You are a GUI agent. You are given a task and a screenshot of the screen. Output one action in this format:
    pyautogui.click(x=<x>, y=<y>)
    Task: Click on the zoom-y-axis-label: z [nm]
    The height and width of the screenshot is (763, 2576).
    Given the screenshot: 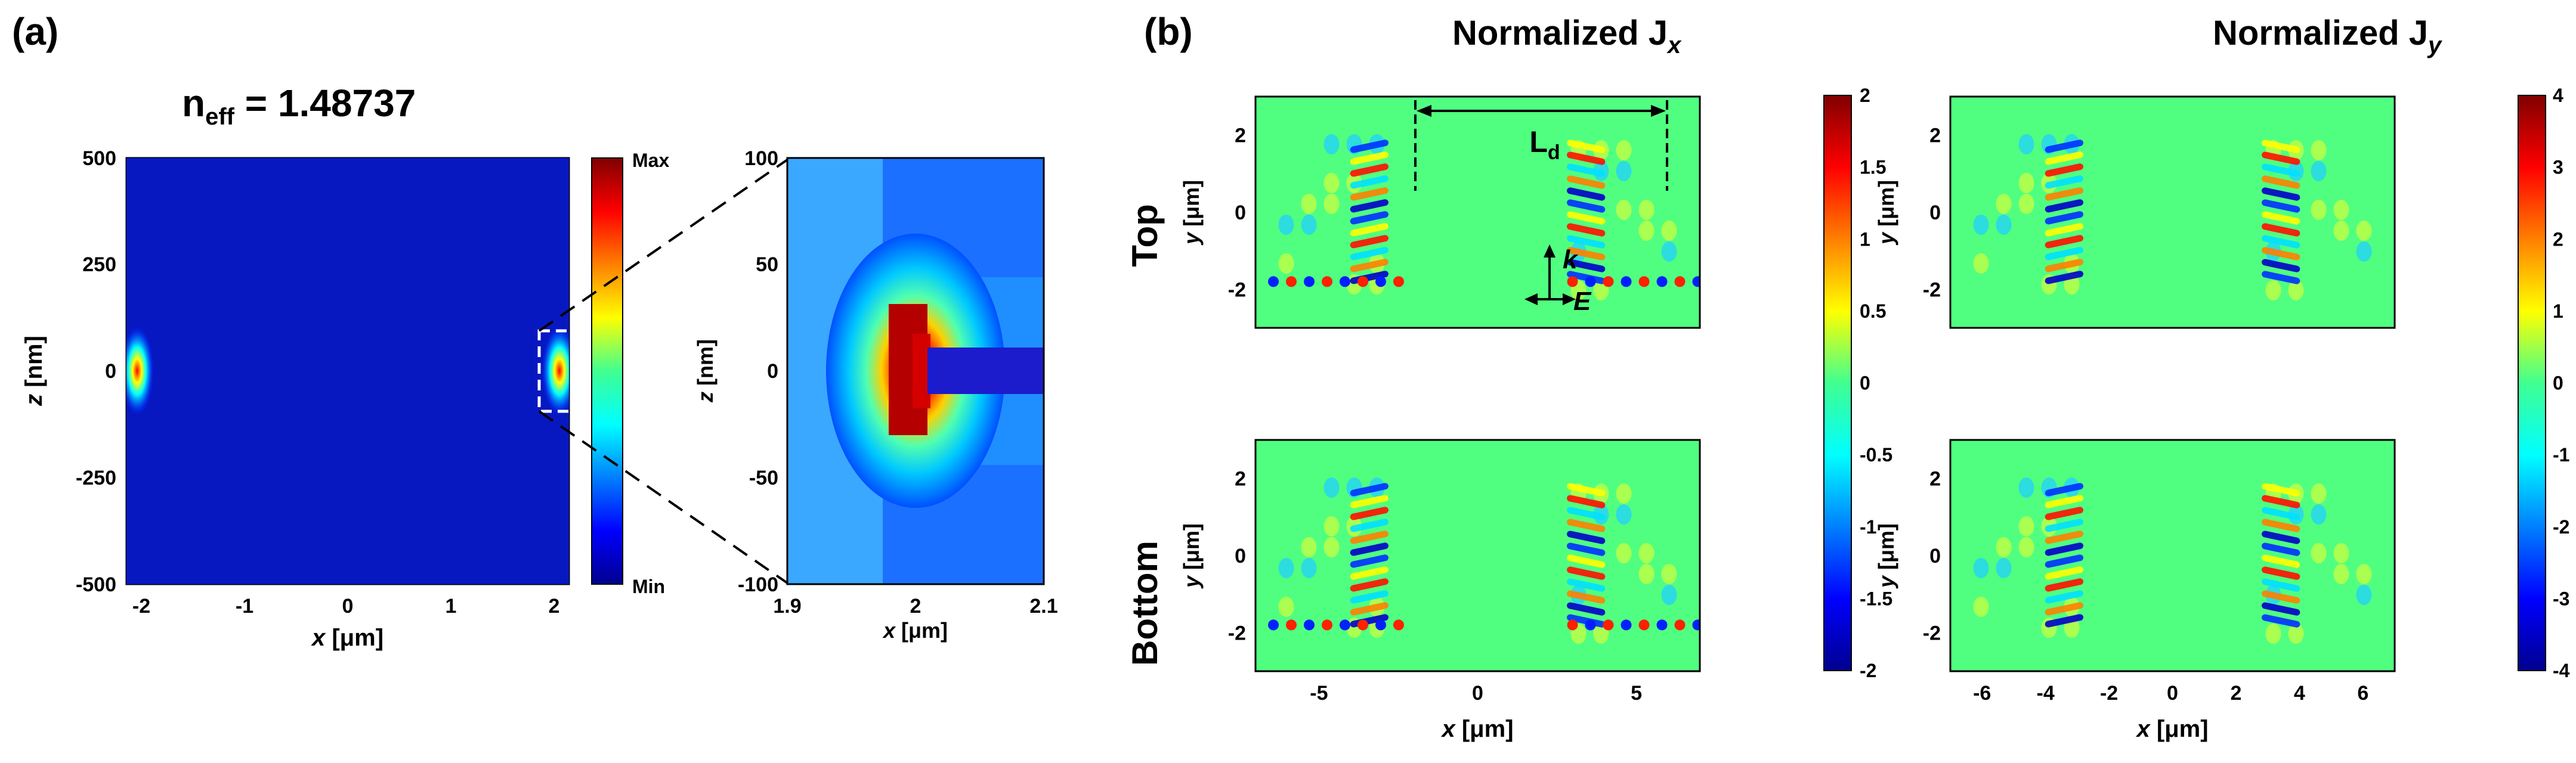 What is the action you would take?
    pyautogui.click(x=705, y=371)
    